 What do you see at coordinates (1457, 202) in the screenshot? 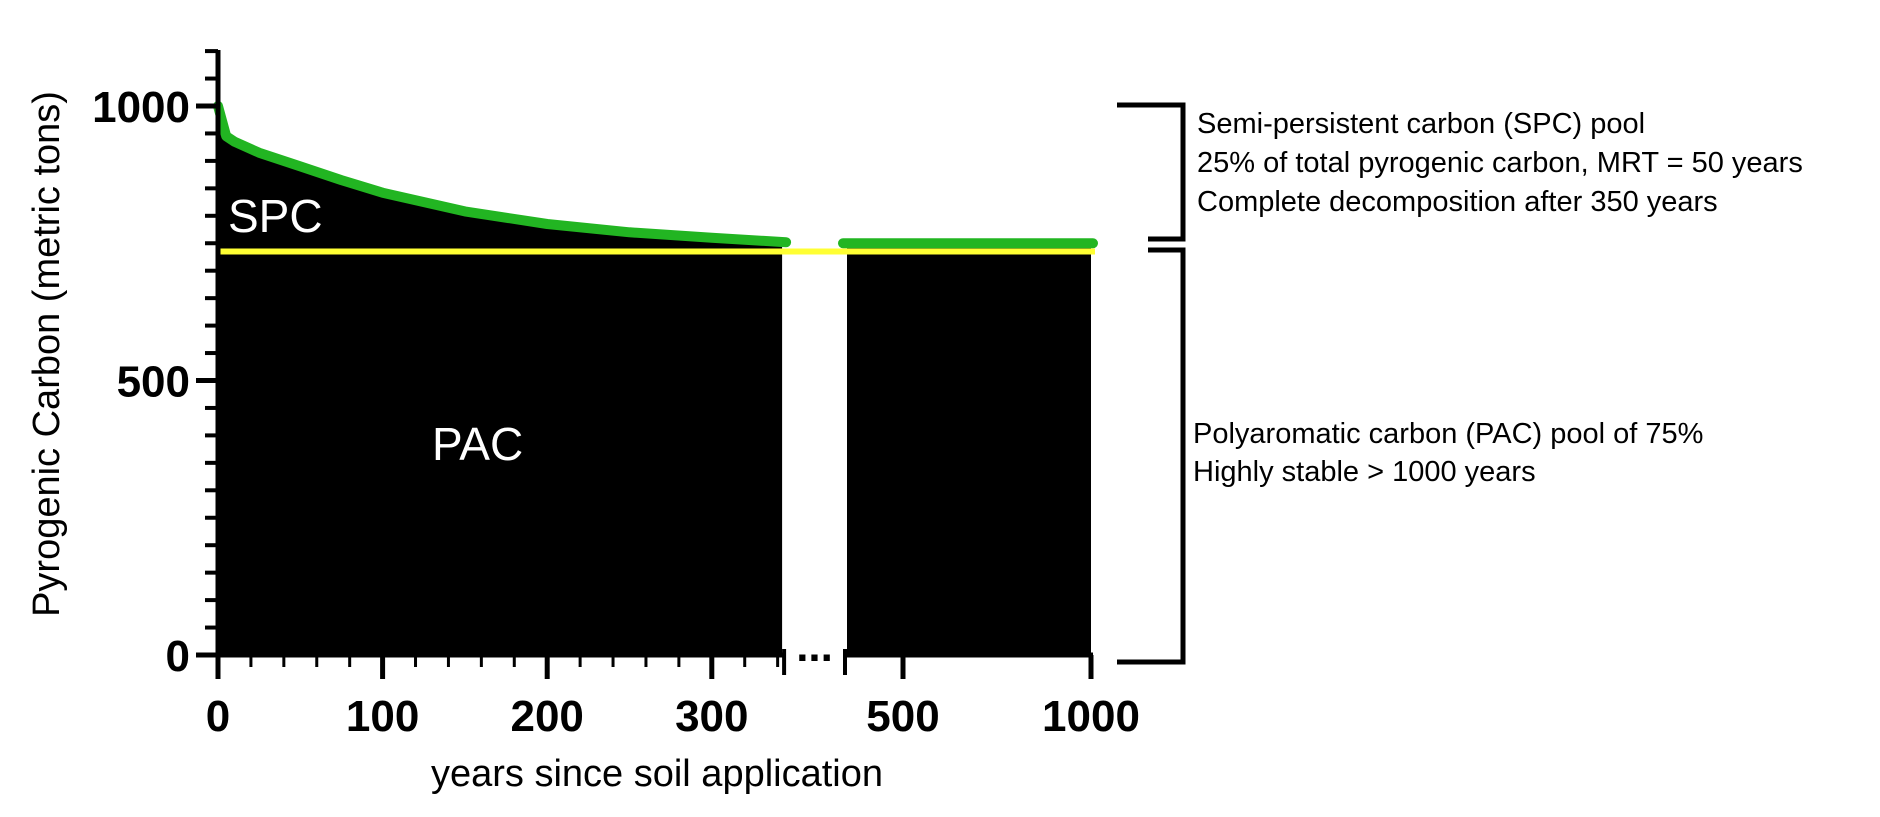
I see `svg-text:Complete decomposition after 3: Complete decomposition after 350 years` at bounding box center [1457, 202].